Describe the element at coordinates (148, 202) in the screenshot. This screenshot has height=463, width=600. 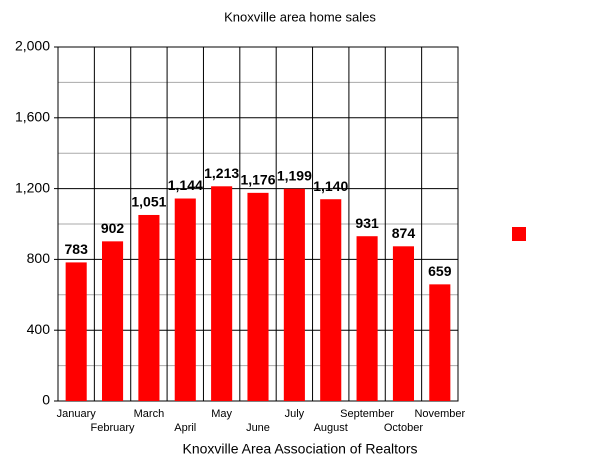
I see `value-label: 1,051` at that location.